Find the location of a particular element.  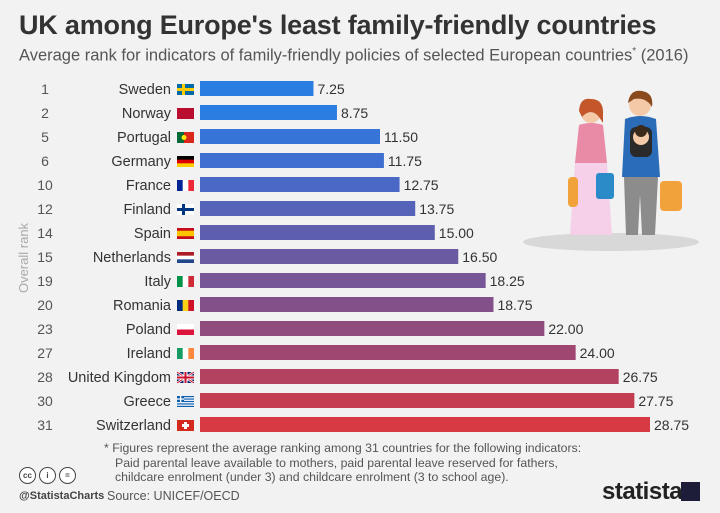

statista-logo-icon is located at coordinates (690, 491).